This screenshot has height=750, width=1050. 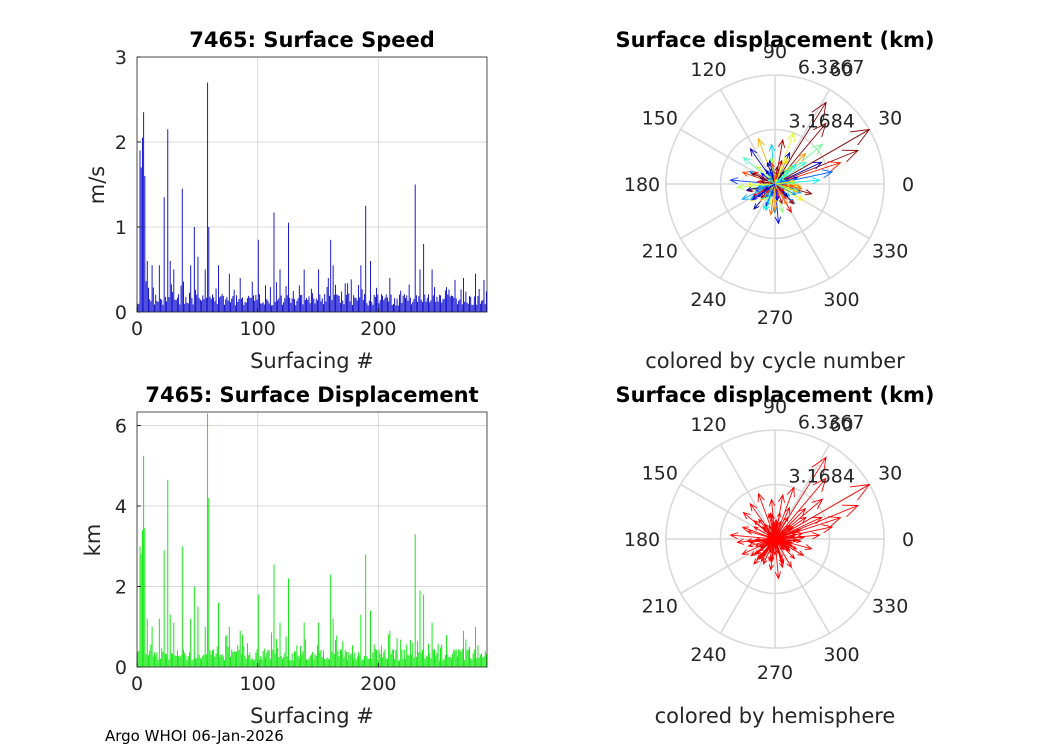 I want to click on polar-cycle-title: Surface displacement (km), so click(x=774, y=40).